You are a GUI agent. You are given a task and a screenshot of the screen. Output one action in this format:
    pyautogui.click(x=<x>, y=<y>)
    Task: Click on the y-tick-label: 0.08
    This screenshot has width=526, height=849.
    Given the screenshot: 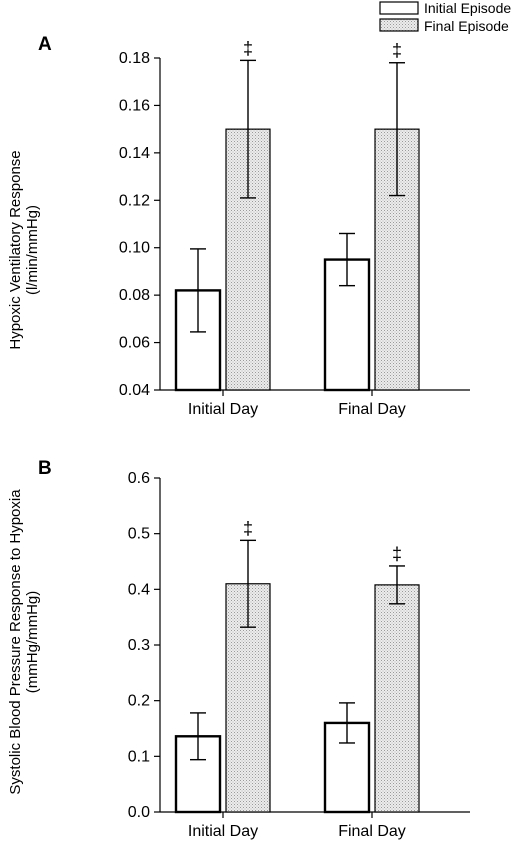 What is the action you would take?
    pyautogui.click(x=134, y=295)
    